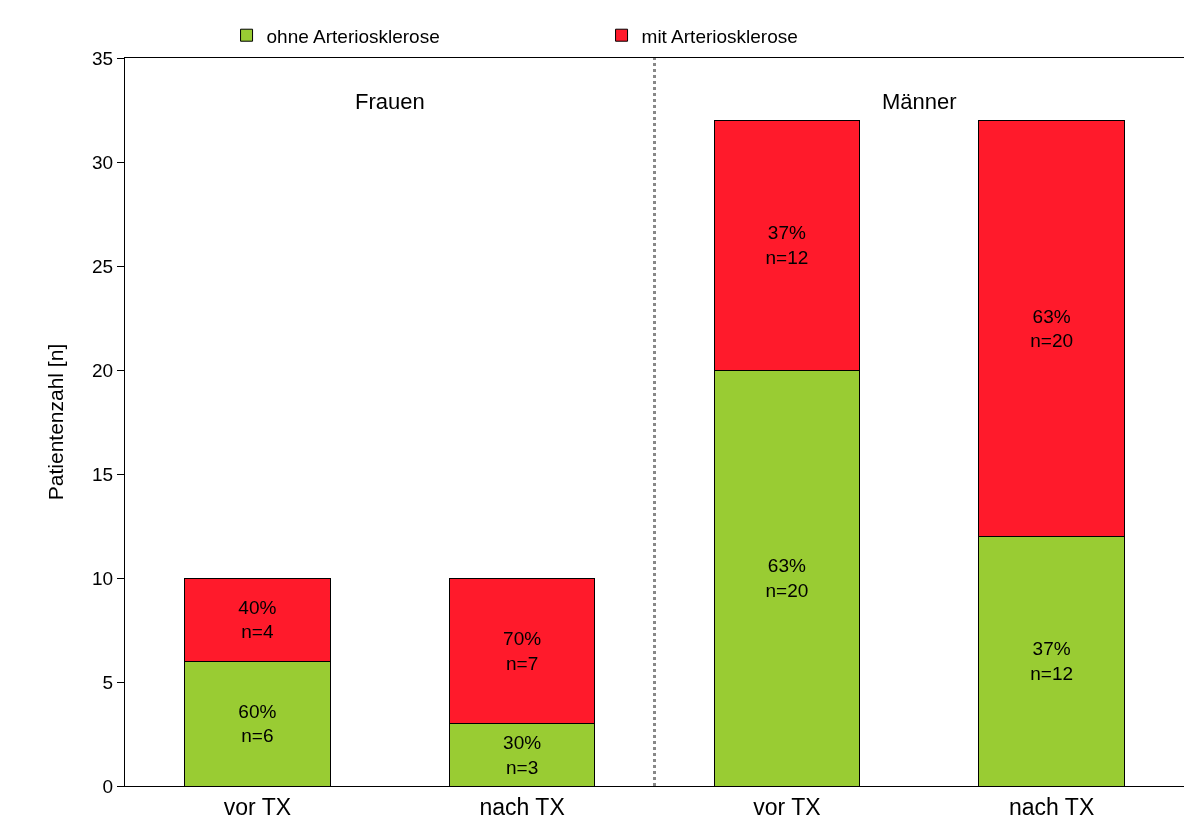  Describe the element at coordinates (103, 474) in the screenshot. I see `y-tick-label: 15` at that location.